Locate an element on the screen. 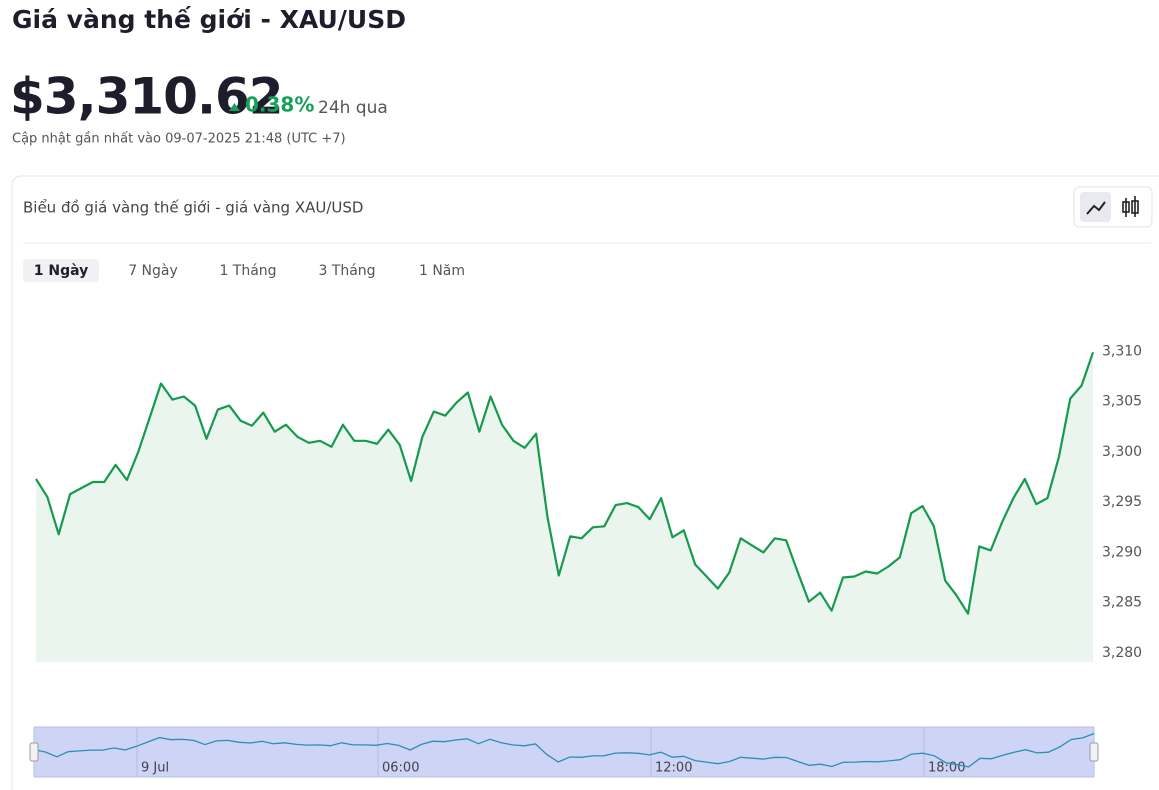  change-period: 24h qua is located at coordinates (353, 108).